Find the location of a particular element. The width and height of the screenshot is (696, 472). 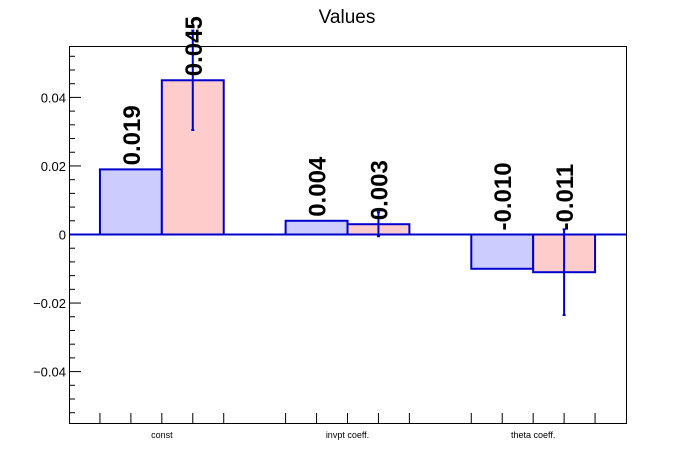

y-tick-label: −0.02 is located at coordinates (49, 303).